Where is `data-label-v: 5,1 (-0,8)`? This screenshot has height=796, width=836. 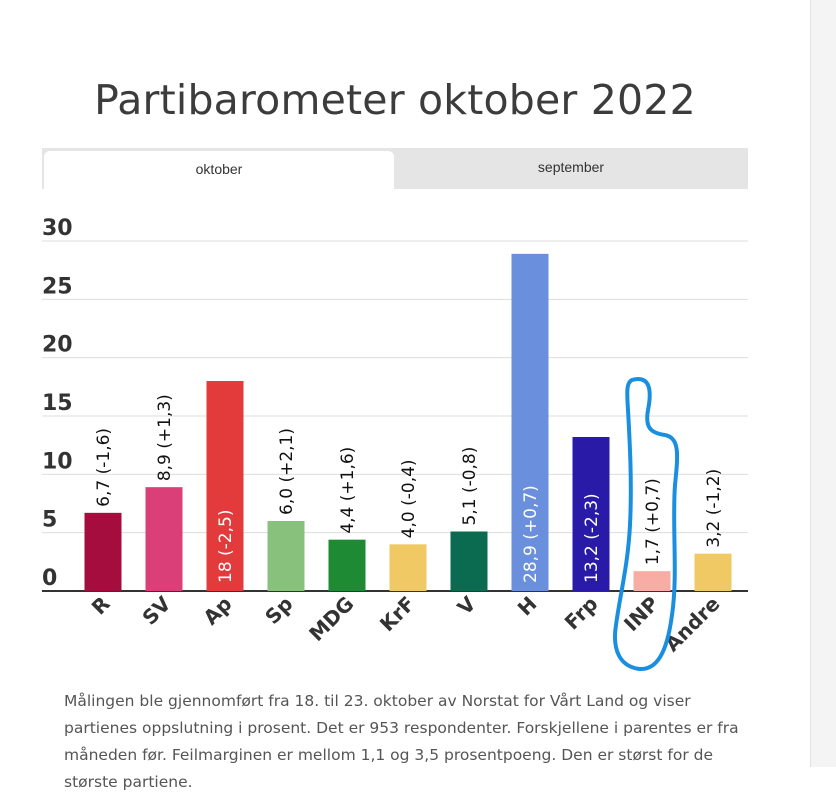 data-label-v: 5,1 (-0,8) is located at coordinates (470, 486).